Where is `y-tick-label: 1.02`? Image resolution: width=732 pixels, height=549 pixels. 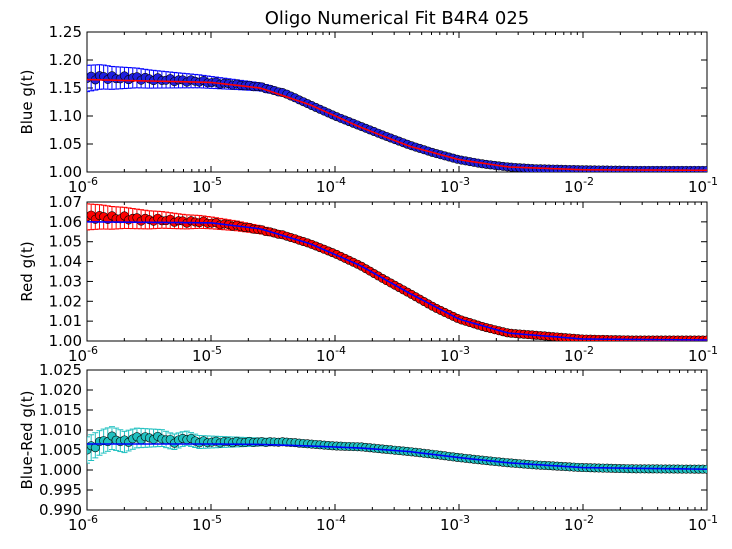 y-tick-label: 1.02 is located at coordinates (65, 301).